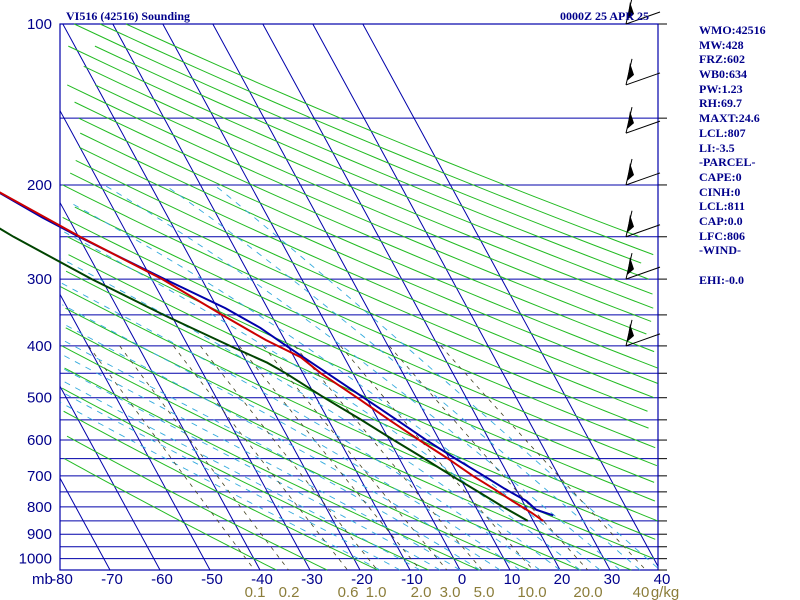 The image size is (800, 600). What do you see at coordinates (35, 559) in the screenshot?
I see `pressure-tick-label: 1000` at bounding box center [35, 559].